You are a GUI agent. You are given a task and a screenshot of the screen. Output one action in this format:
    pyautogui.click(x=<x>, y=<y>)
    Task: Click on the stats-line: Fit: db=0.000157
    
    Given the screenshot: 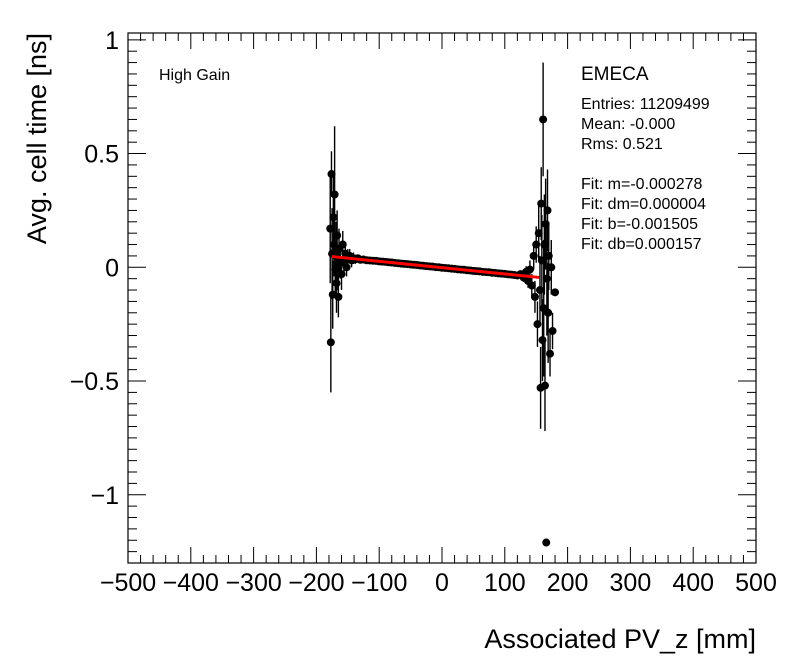 What is the action you would take?
    pyautogui.click(x=641, y=244)
    